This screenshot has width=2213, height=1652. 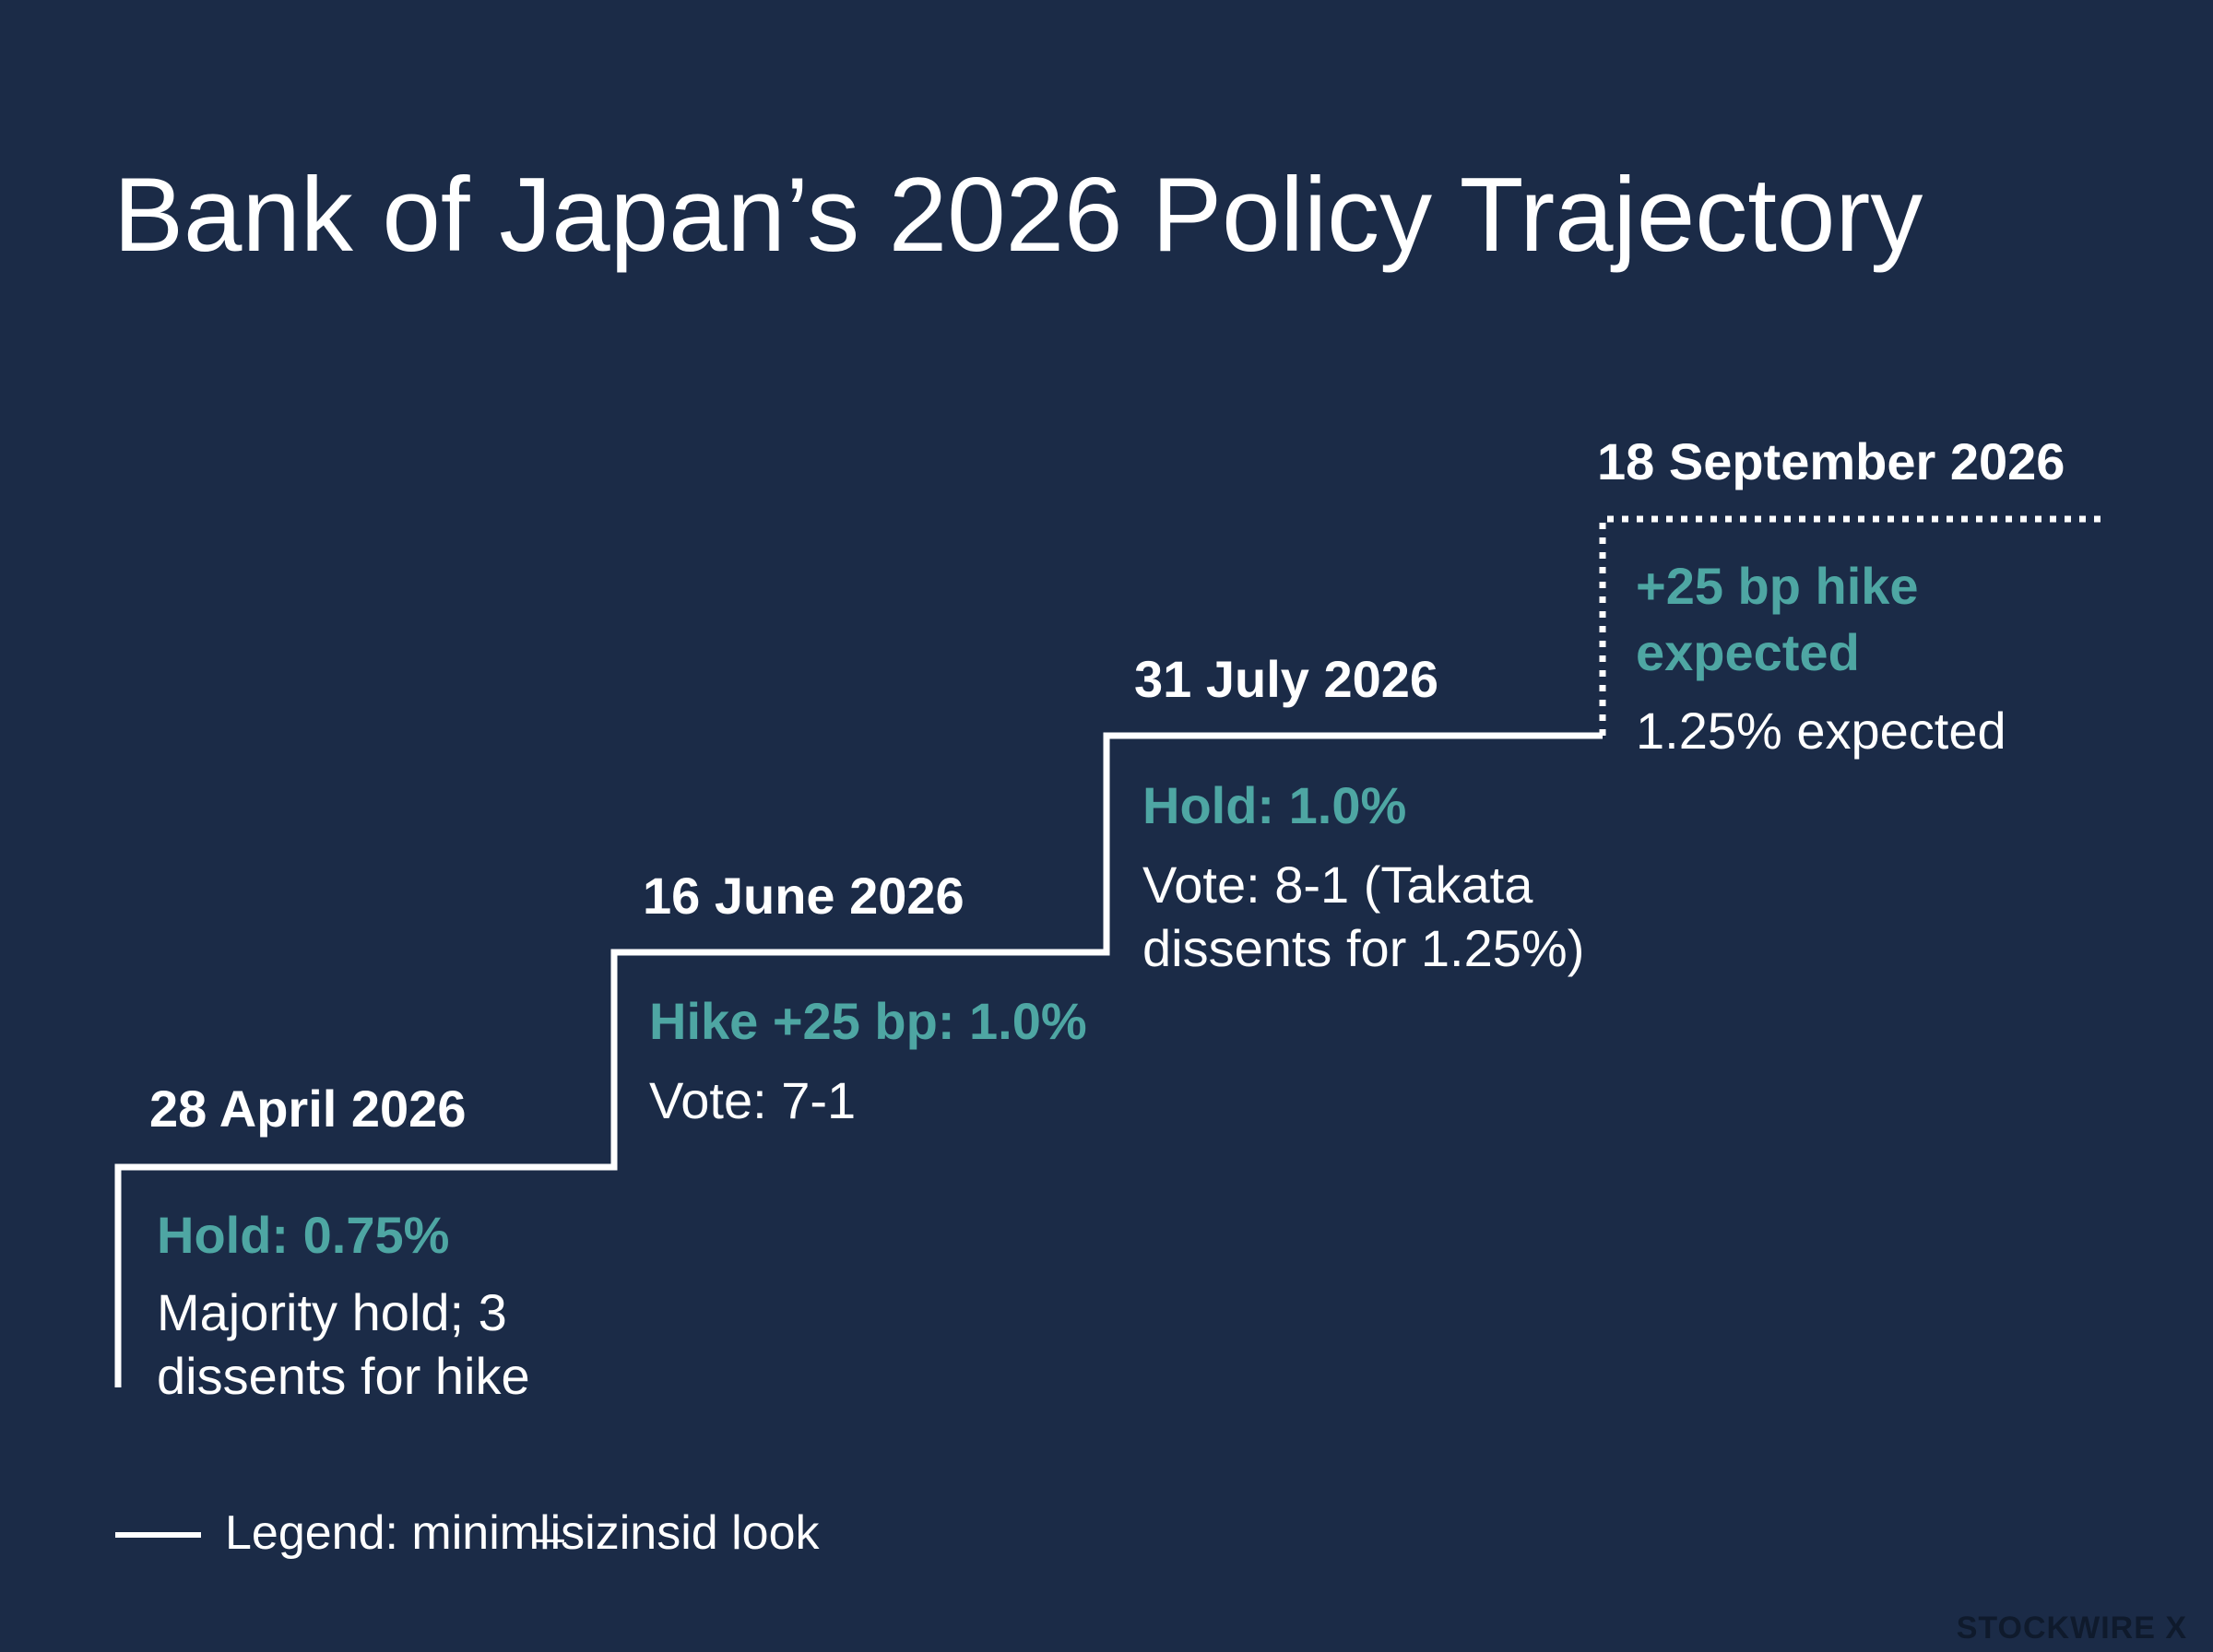 I want to click on step-date-april: 28 April 2026, so click(x=308, y=1109).